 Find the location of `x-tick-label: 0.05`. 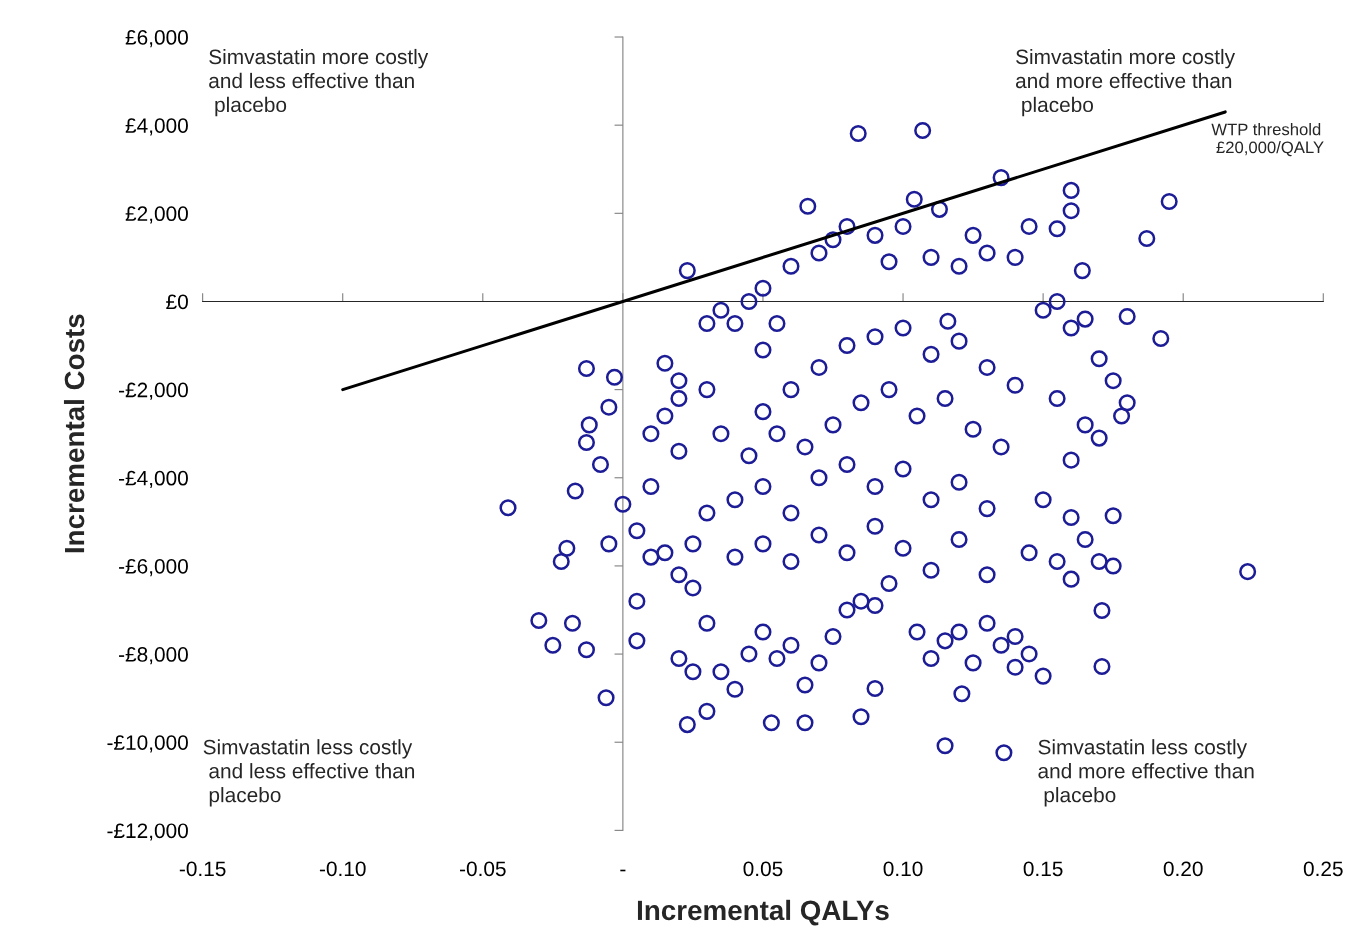

x-tick-label: 0.05 is located at coordinates (763, 869).